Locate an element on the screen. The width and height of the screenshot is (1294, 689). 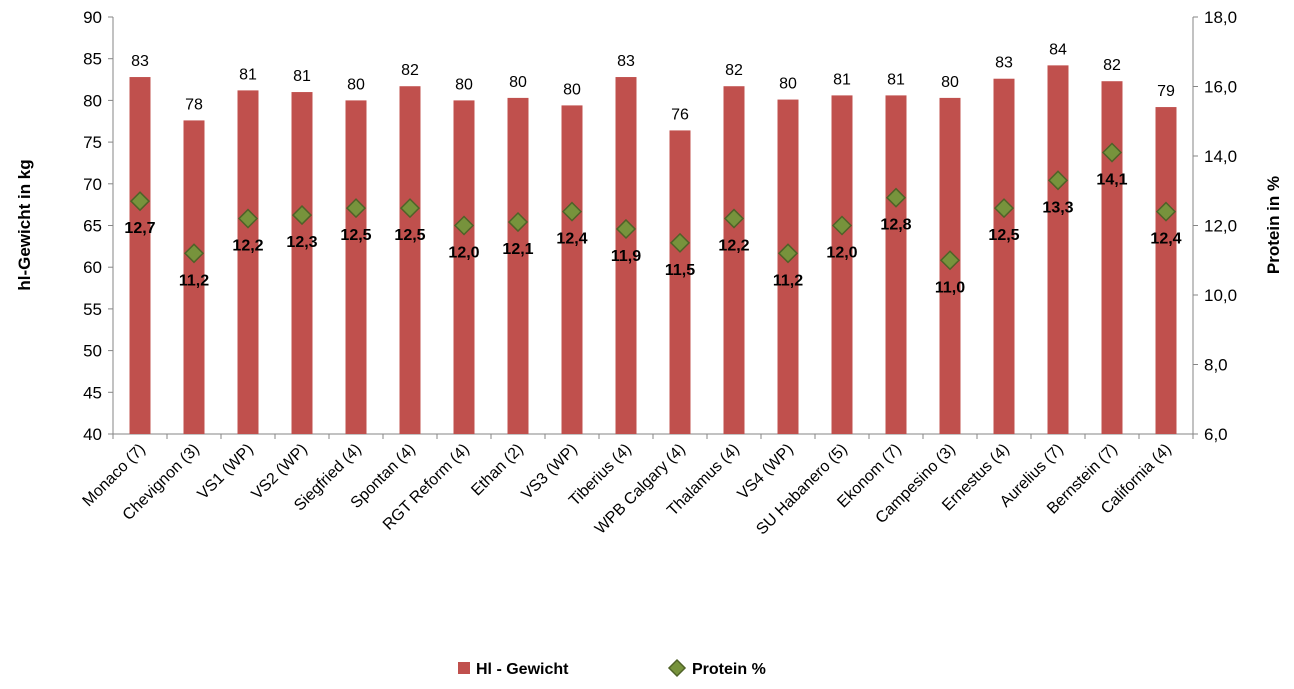
y-left-tick-label: 50 is located at coordinates (92, 351).